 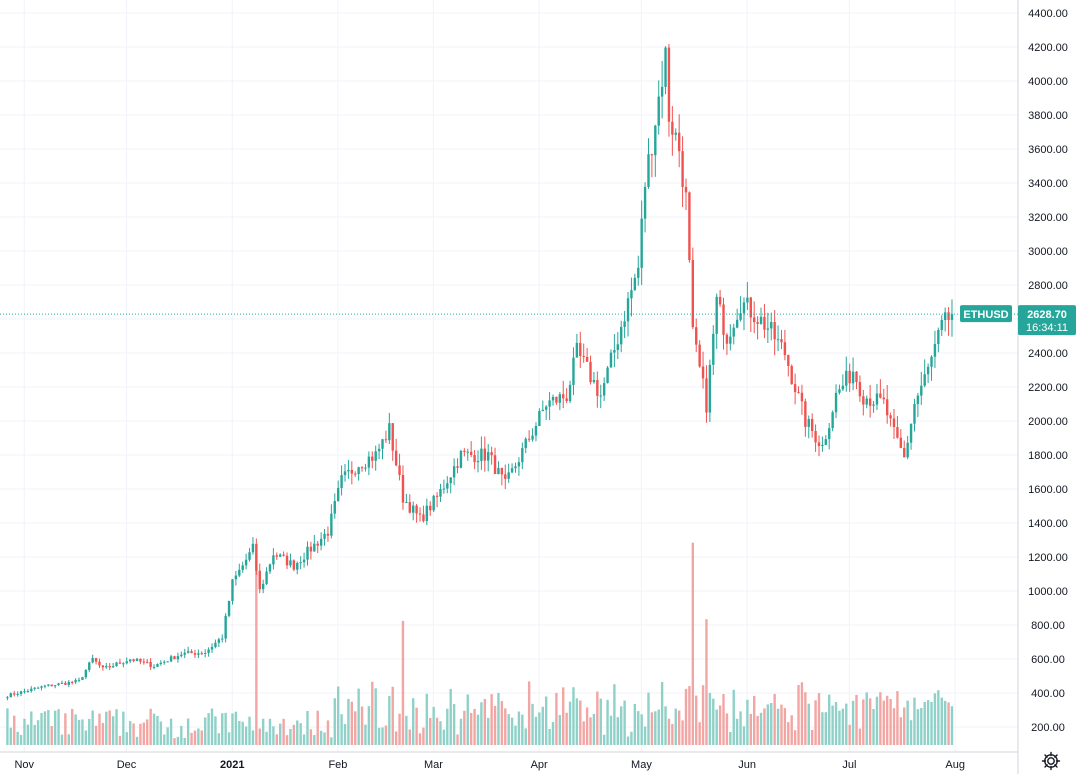 What do you see at coordinates (1048, 524) in the screenshot?
I see `y-tick-label: 1400.00` at bounding box center [1048, 524].